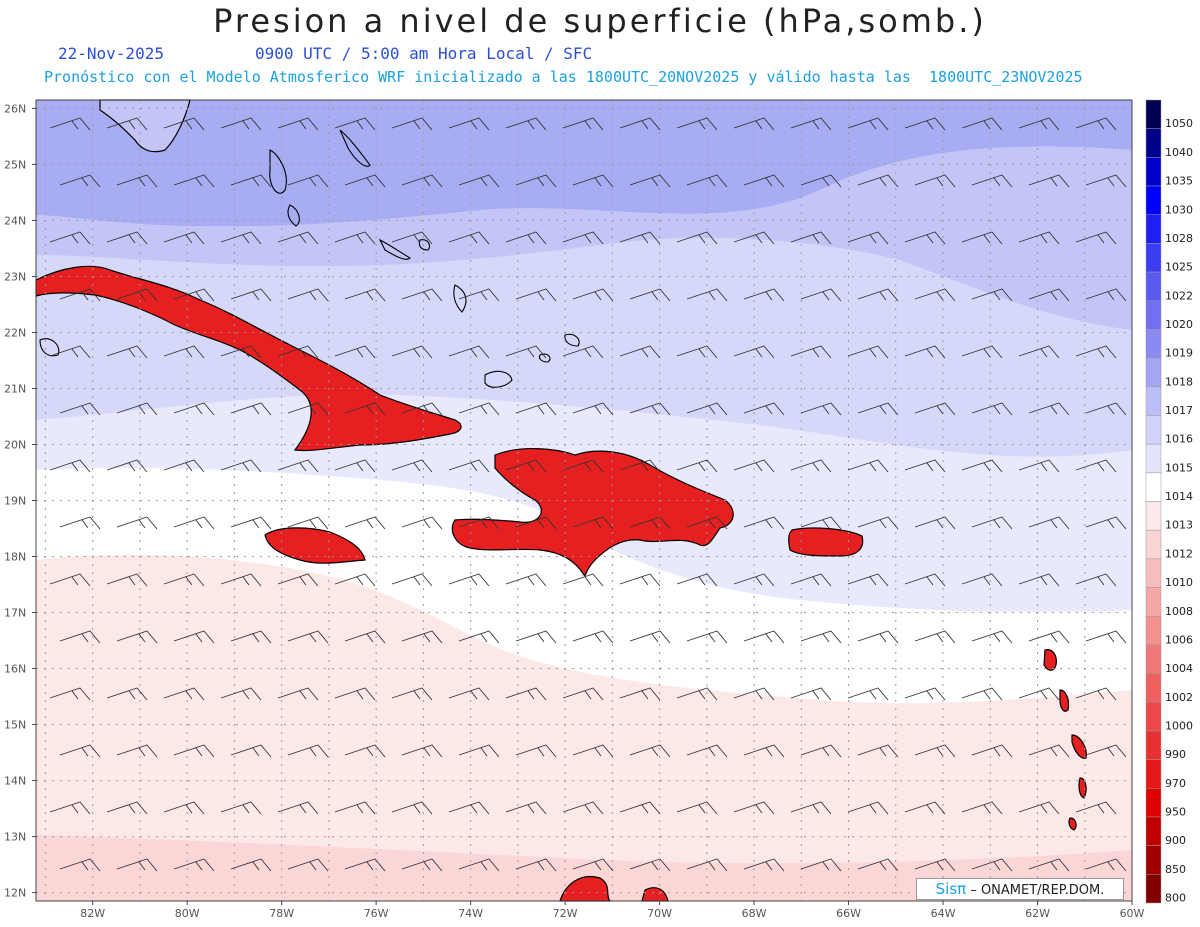 The height and width of the screenshot is (927, 1200). What do you see at coordinates (111, 53) in the screenshot?
I see `date-label: 22-Nov-2025` at bounding box center [111, 53].